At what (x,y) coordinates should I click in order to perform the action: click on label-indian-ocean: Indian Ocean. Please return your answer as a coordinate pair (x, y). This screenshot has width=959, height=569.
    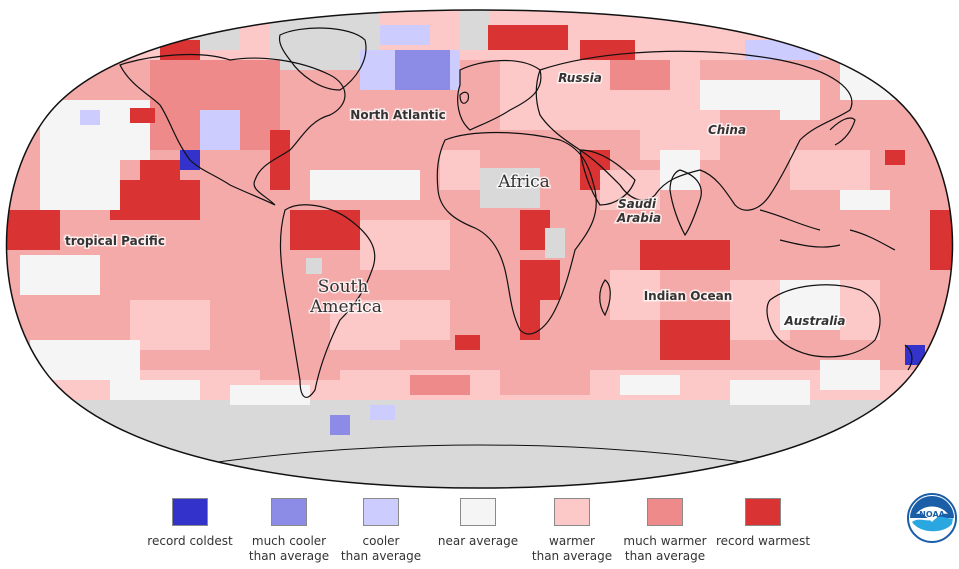
    Looking at the image, I should click on (688, 296).